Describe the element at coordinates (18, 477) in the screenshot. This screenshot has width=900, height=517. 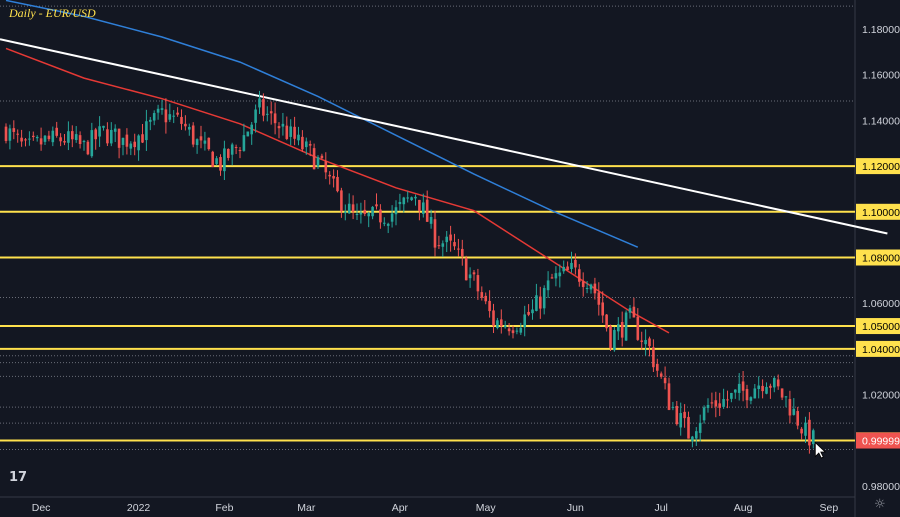
I see `tradingview-logo-icon: 17` at that location.